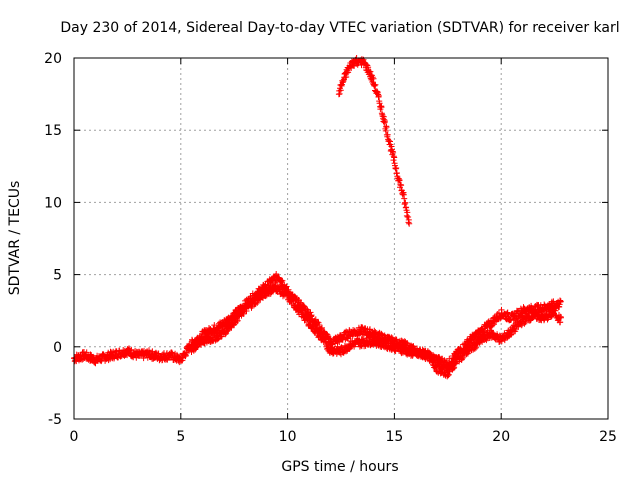 The image size is (640, 480). What do you see at coordinates (15, 238) in the screenshot?
I see `y-axis-label: SDTVAR / TECUs` at bounding box center [15, 238].